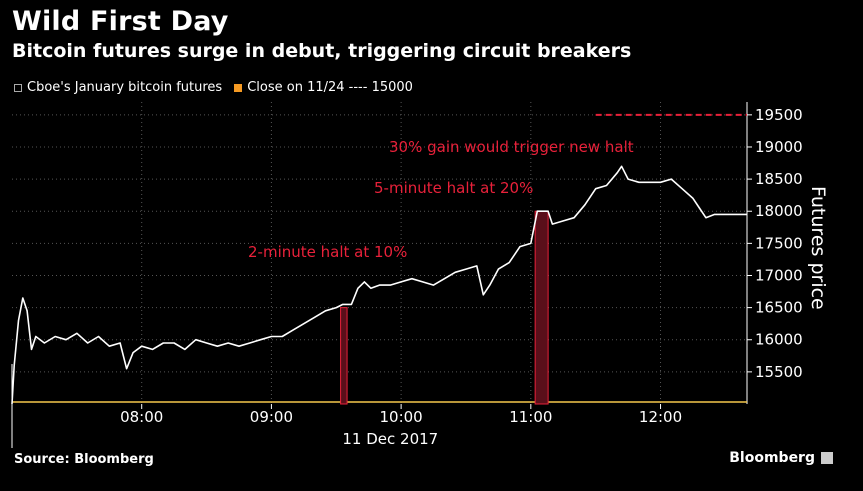  I want to click on y-tick-label: 17000, so click(779, 275).